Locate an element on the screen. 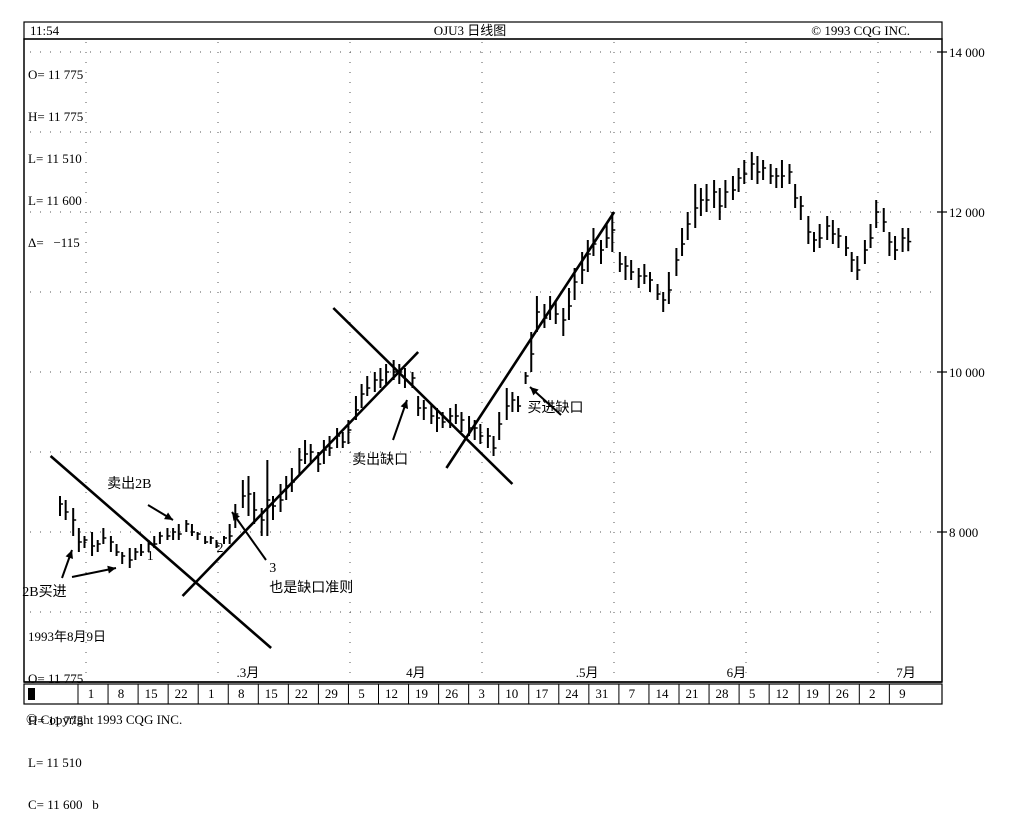  quote-row: L= 11 600 is located at coordinates (55, 201).